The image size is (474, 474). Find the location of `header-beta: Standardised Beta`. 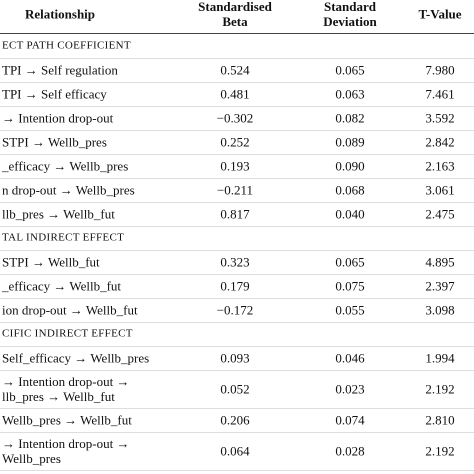

header-beta: Standardised Beta is located at coordinates (235, 14).